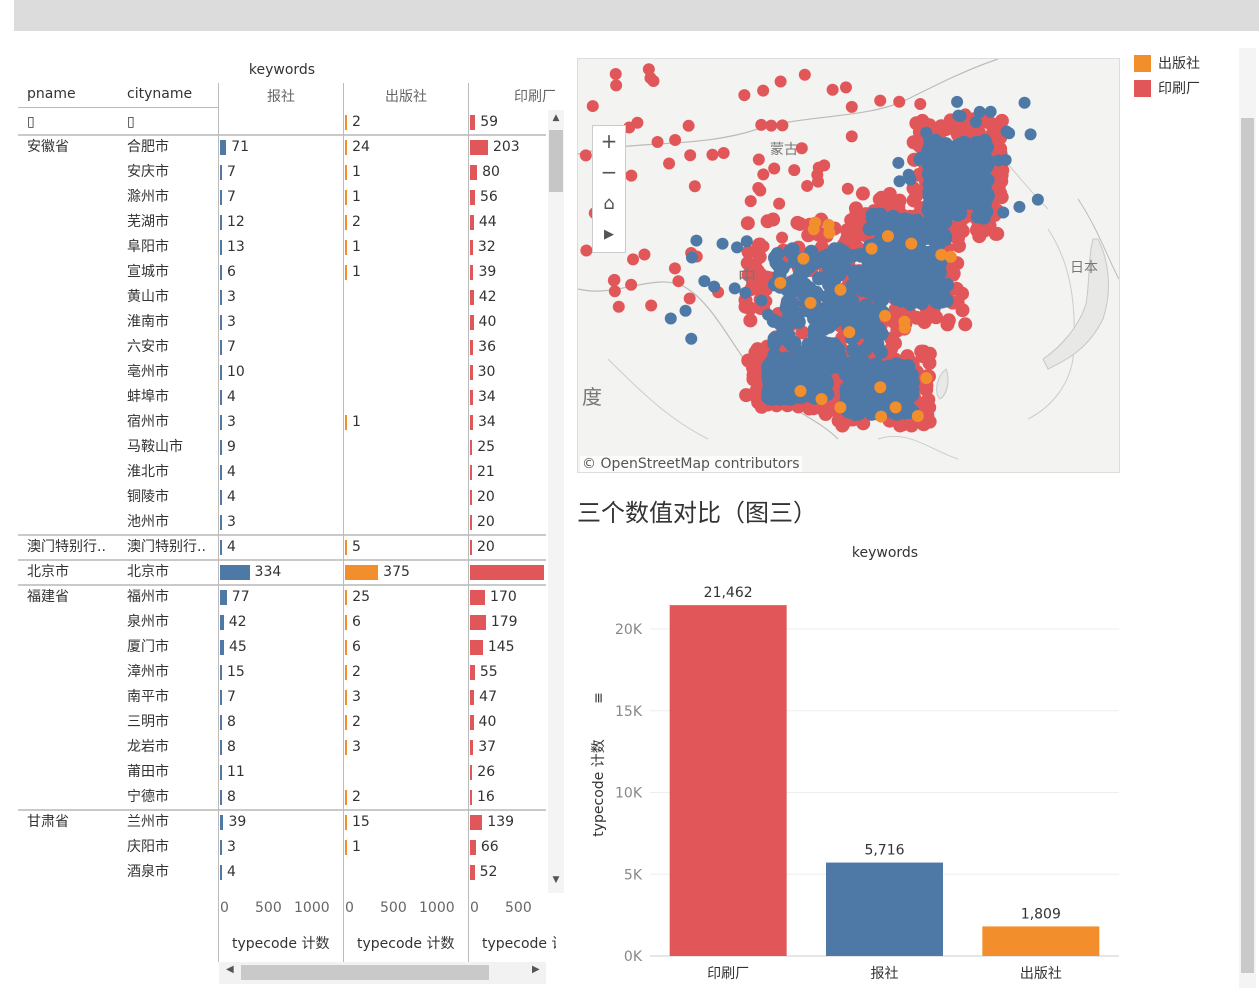 This screenshot has width=1259, height=999. I want to click on table-row: 南平市 7 3 47, so click(282, 697).